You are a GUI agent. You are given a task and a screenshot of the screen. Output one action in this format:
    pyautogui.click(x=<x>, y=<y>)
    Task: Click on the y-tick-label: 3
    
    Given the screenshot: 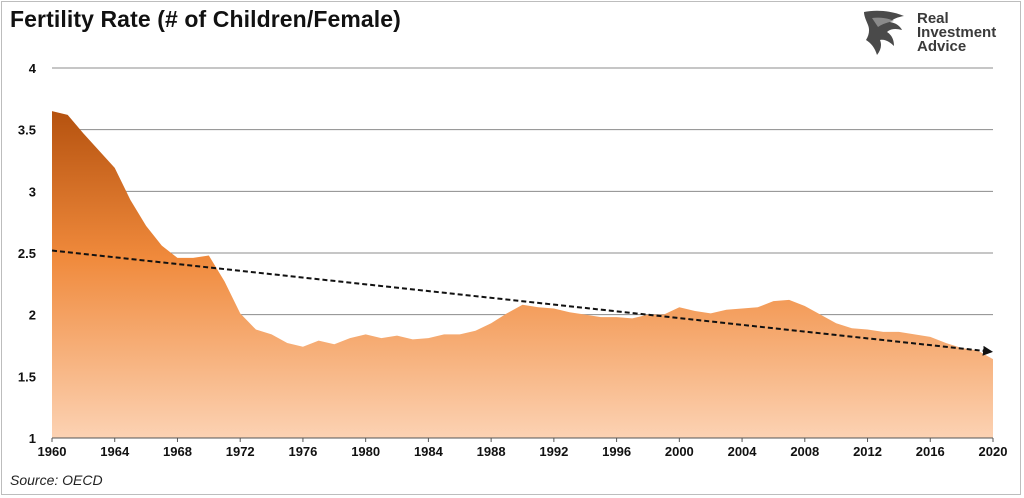 What is the action you would take?
    pyautogui.click(x=32, y=191)
    